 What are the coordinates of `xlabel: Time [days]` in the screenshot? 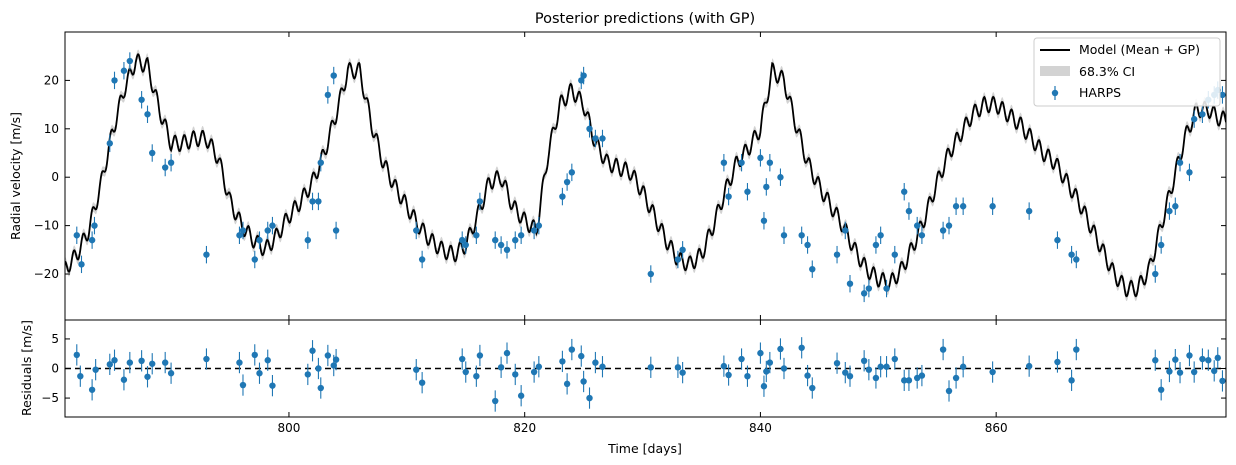 It's located at (644, 448).